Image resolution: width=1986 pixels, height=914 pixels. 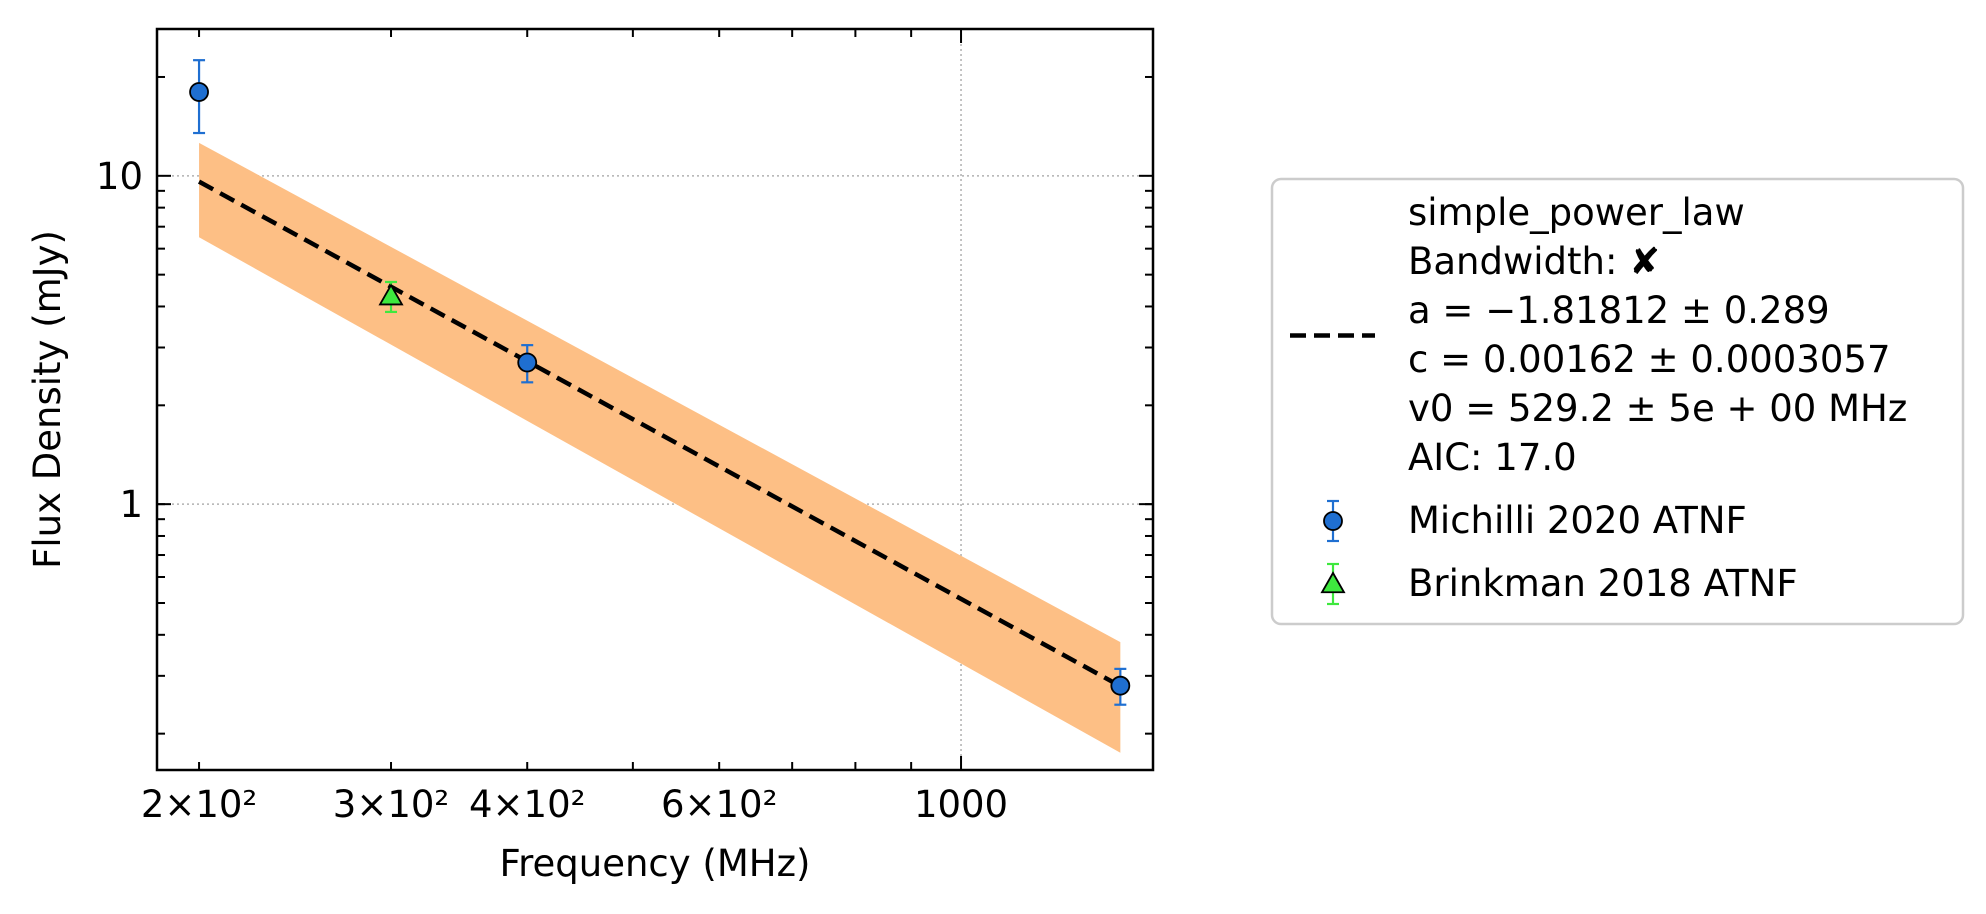 What do you see at coordinates (1649, 359) in the screenshot?
I see `legend-fit-label-line: c = 0.00162 ± 0.0003057` at bounding box center [1649, 359].